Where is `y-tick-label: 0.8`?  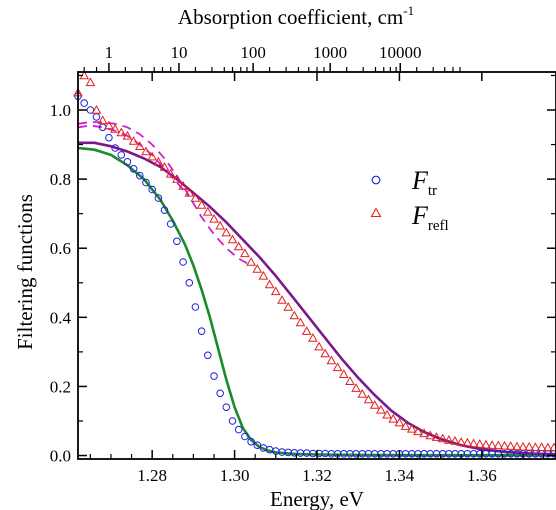 y-tick-label: 0.8 is located at coordinates (60, 179).